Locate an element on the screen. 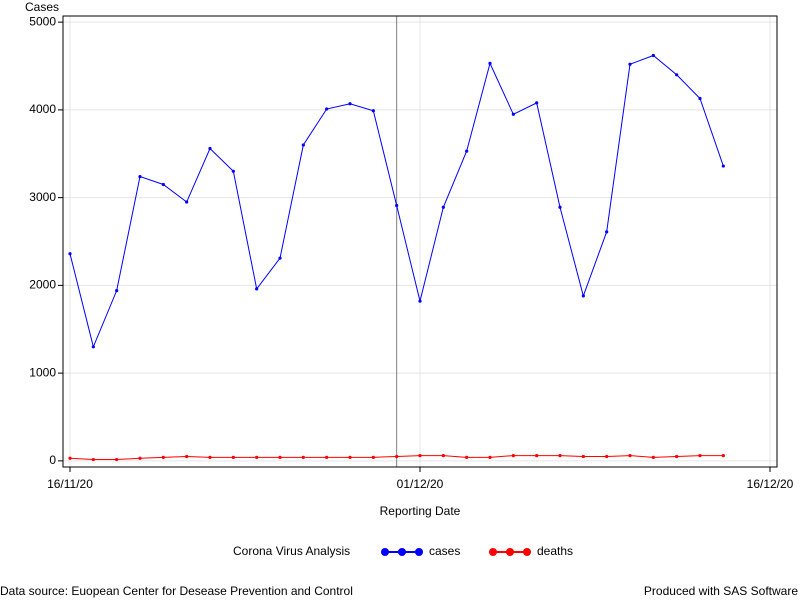  x-tick-label: 01/12/20 is located at coordinates (420, 484).